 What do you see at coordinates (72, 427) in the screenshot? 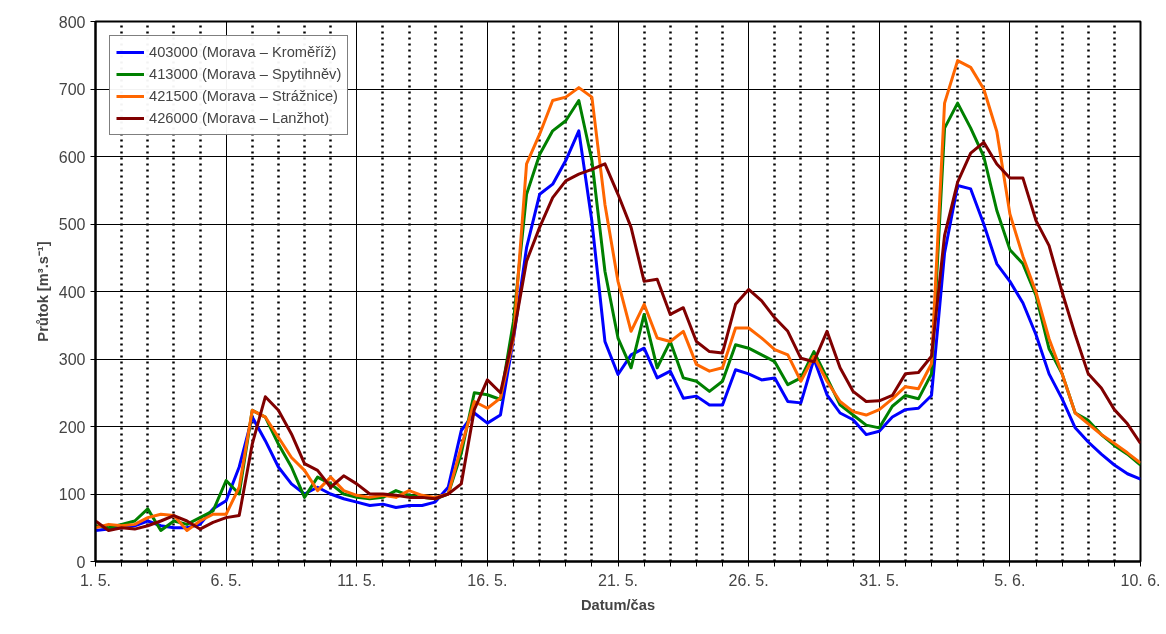
I see `y-tick-label: 200` at bounding box center [72, 427].